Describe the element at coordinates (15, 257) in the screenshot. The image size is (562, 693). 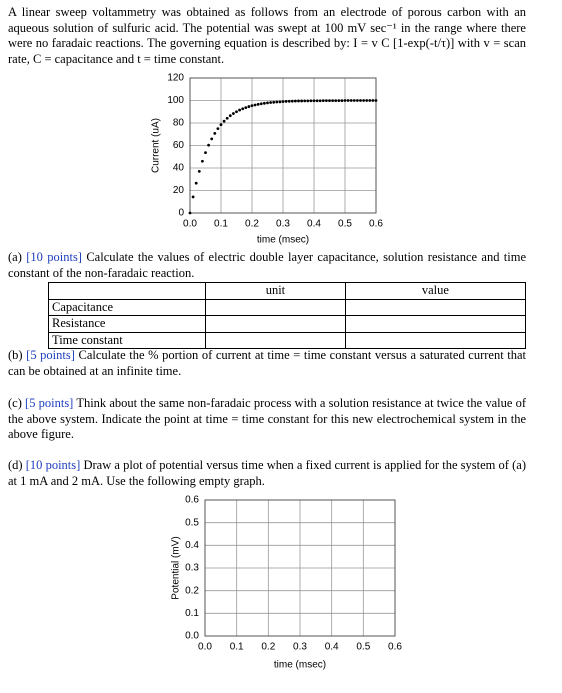
I see `part-label: (a)` at that location.